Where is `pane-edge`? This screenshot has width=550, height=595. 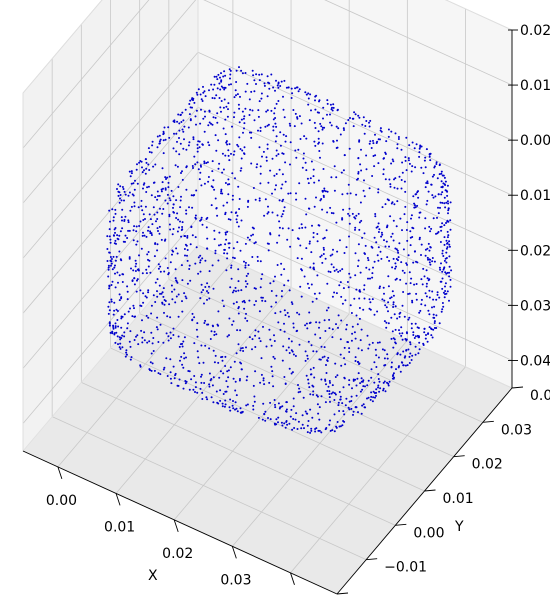 pane-edge is located at coordinates (62, 47).